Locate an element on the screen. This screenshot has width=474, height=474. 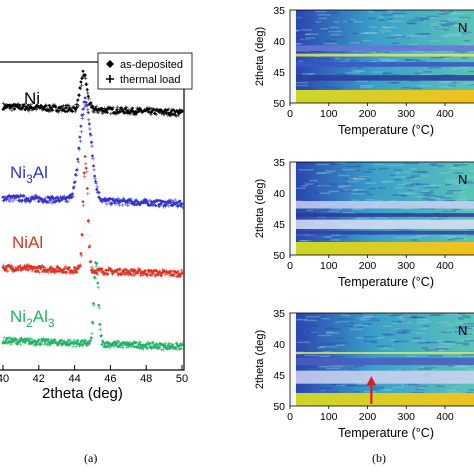
x-tick-label: 400 is located at coordinates (445, 114).